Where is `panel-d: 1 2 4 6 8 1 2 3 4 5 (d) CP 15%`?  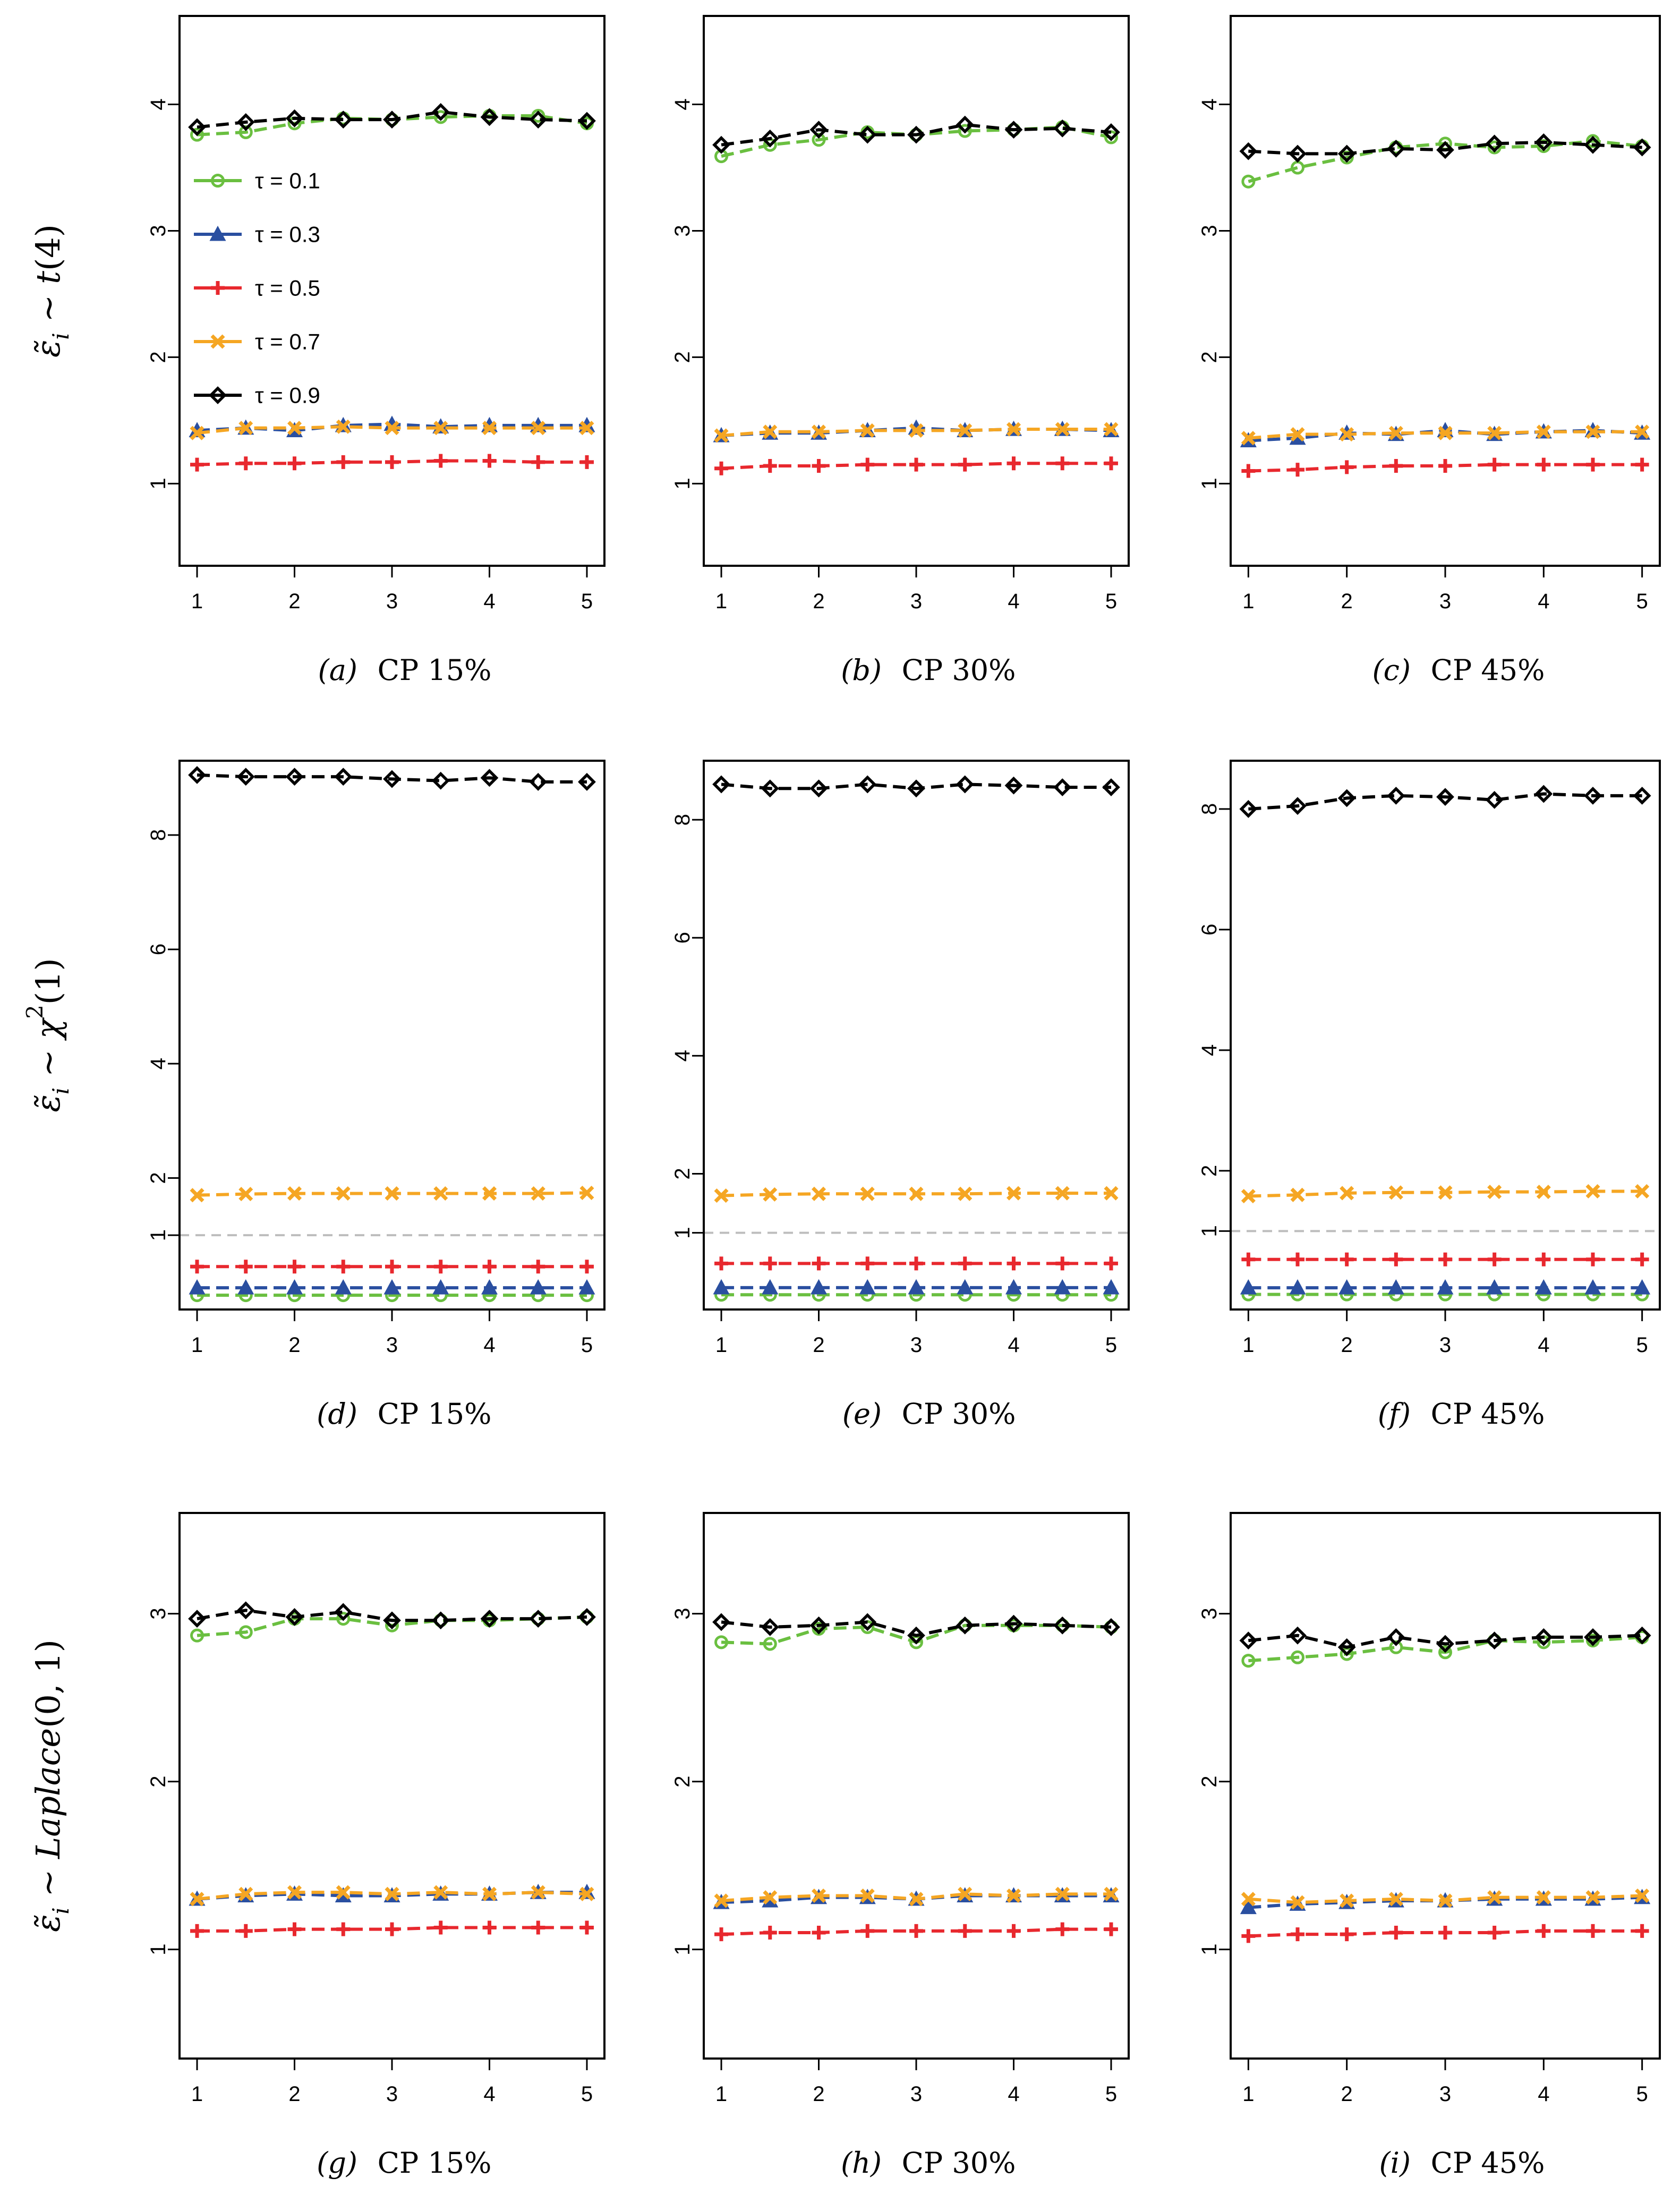
panel-d: 1 2 4 6 8 1 2 3 4 5 (d) CP 15% is located at coordinates (377, 1095).